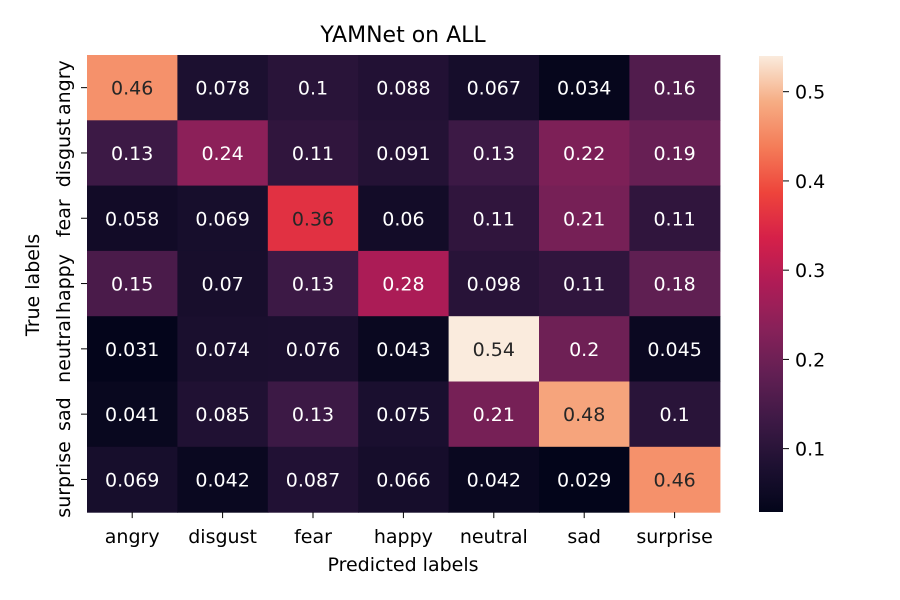  Describe the element at coordinates (403, 537) in the screenshot. I see `x-tick-label: happy` at that location.